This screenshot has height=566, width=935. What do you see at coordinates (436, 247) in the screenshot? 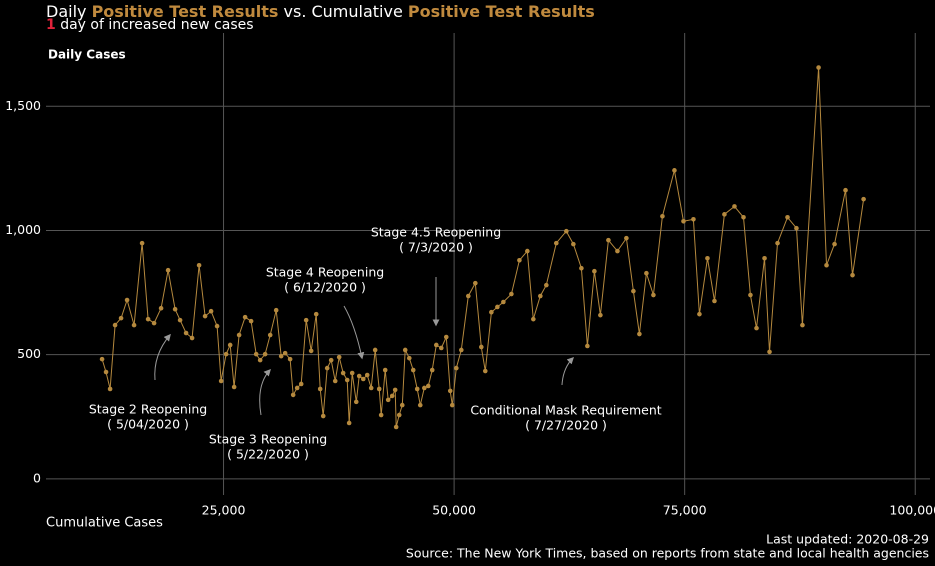
I see `annotation-date: ( 7/3/2020 )` at bounding box center [436, 247].